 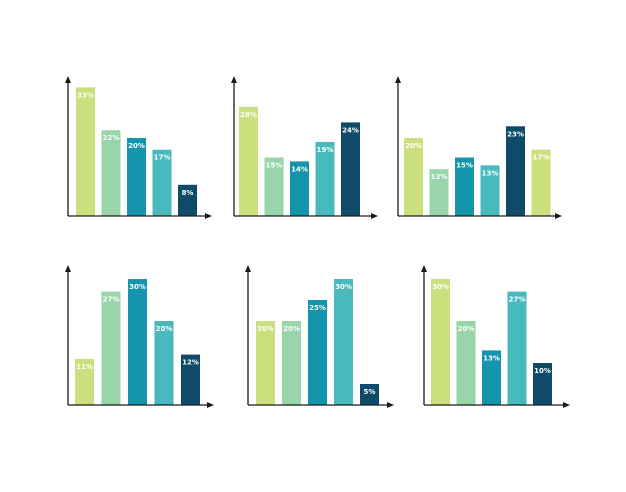 I want to click on bar-value-label: 5%, so click(x=370, y=392).